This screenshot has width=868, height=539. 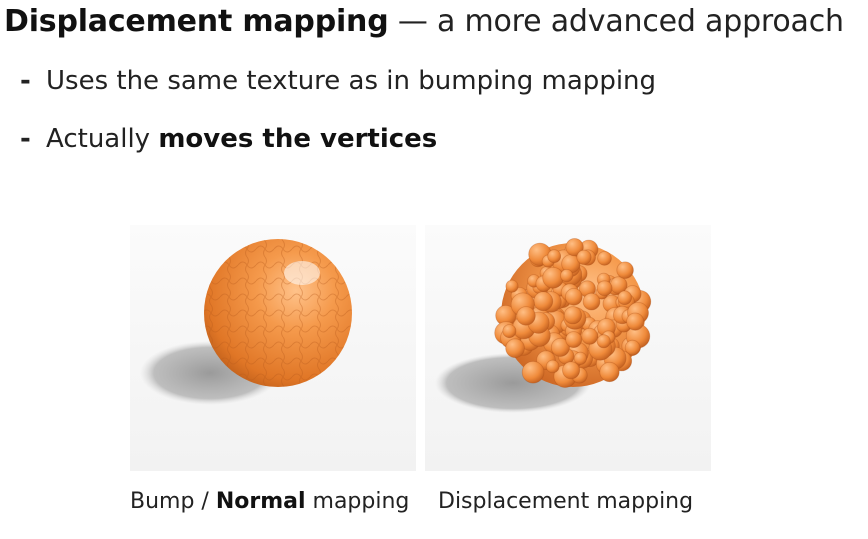 What do you see at coordinates (616, 21) in the screenshot?
I see `title-rest: — a more advanced approach` at bounding box center [616, 21].